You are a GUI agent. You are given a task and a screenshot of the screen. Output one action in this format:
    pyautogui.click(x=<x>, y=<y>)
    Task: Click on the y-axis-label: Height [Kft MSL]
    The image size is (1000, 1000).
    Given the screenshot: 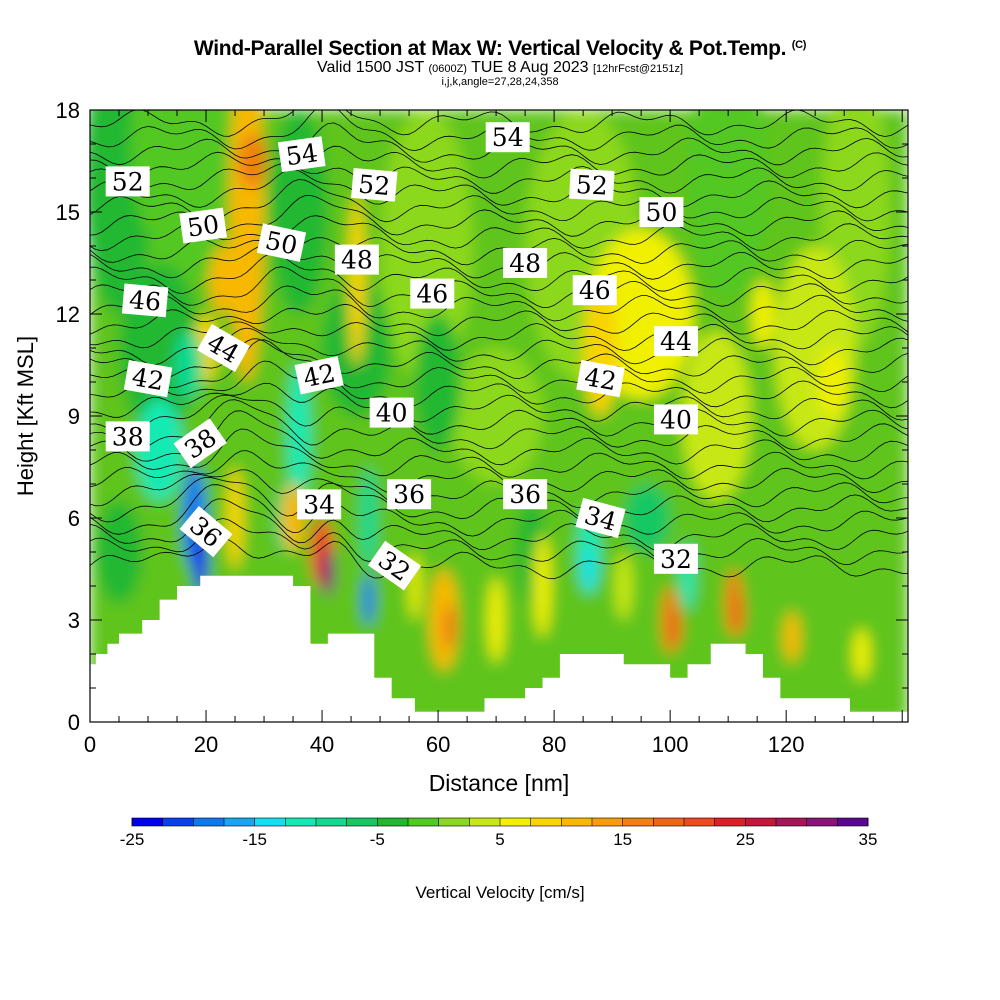 What is the action you would take?
    pyautogui.click(x=25, y=416)
    